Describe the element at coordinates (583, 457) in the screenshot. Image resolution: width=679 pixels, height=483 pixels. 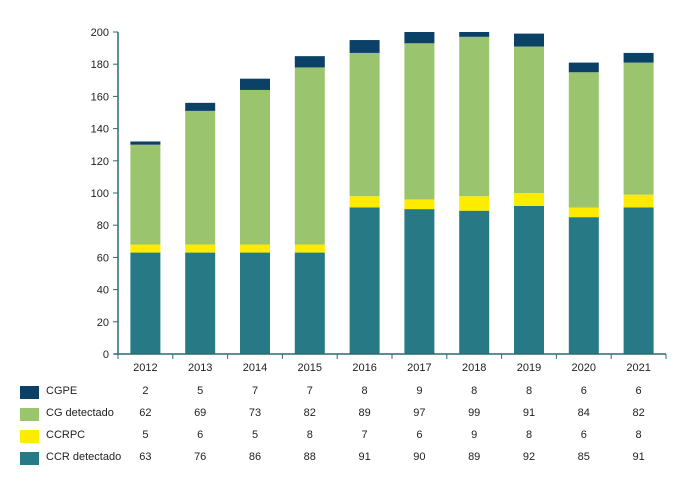
I see `table-cell: 85` at that location.